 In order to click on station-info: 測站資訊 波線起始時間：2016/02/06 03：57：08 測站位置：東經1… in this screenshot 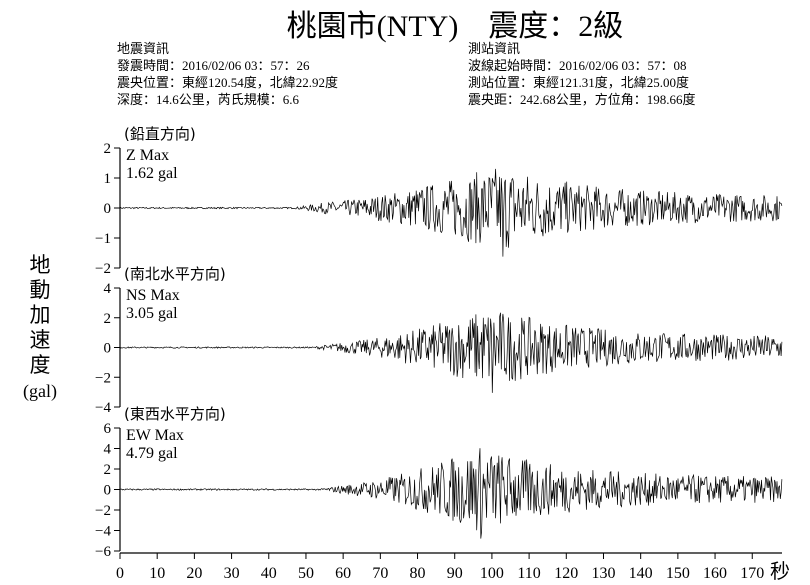, I will do `click(582, 74)`.